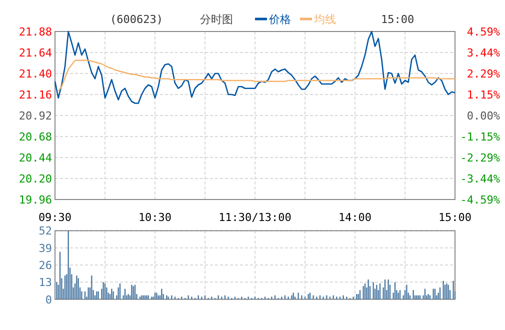 The width and height of the screenshot is (505, 330). I want to click on y2-tick-label: 0.00%, so click(483, 116).